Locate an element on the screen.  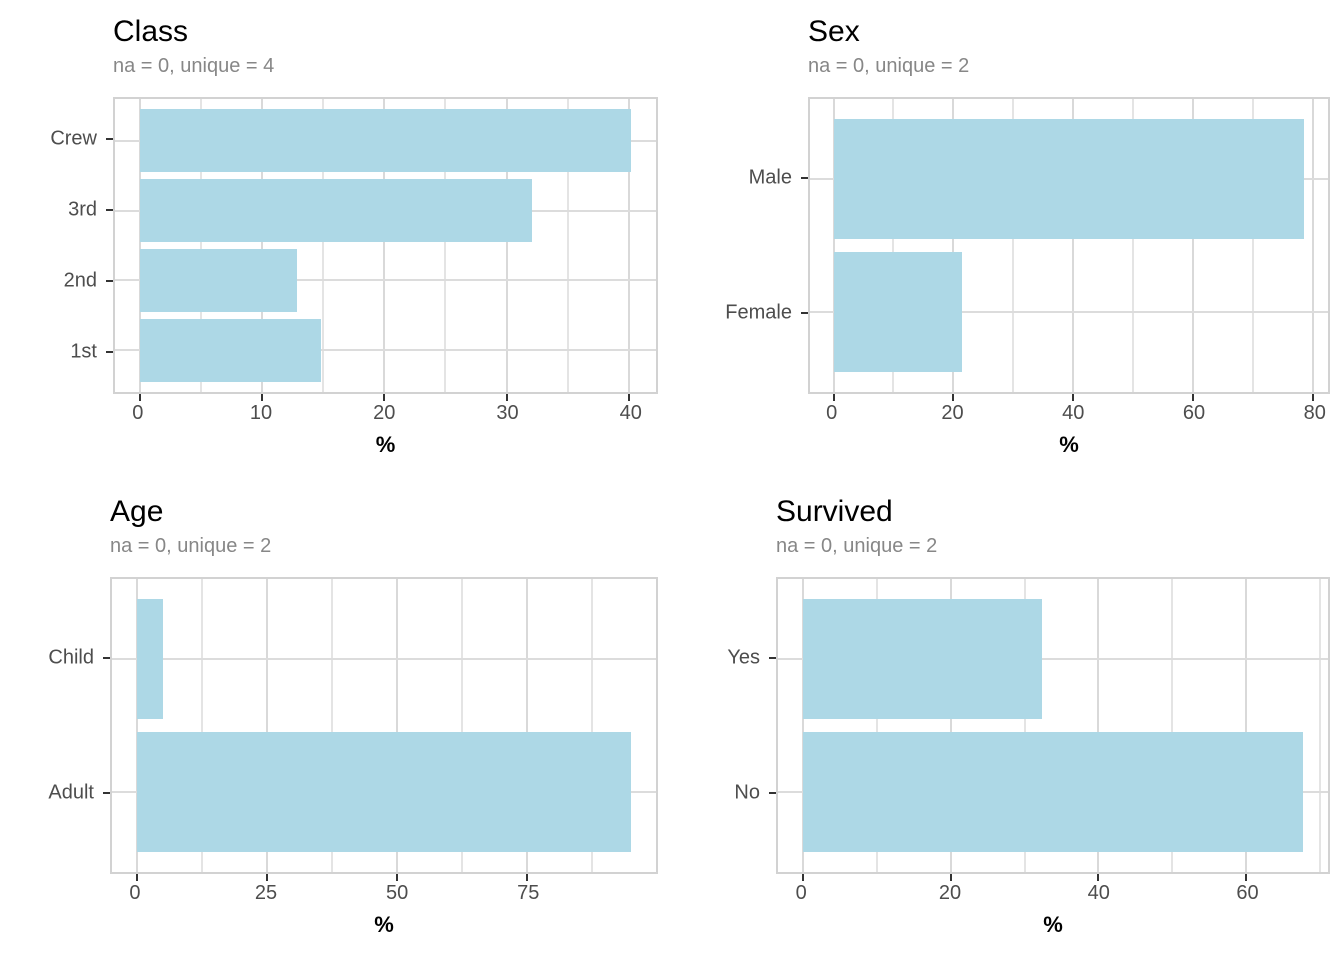
x-axis-tick-label-80: 80 is located at coordinates (1314, 413).